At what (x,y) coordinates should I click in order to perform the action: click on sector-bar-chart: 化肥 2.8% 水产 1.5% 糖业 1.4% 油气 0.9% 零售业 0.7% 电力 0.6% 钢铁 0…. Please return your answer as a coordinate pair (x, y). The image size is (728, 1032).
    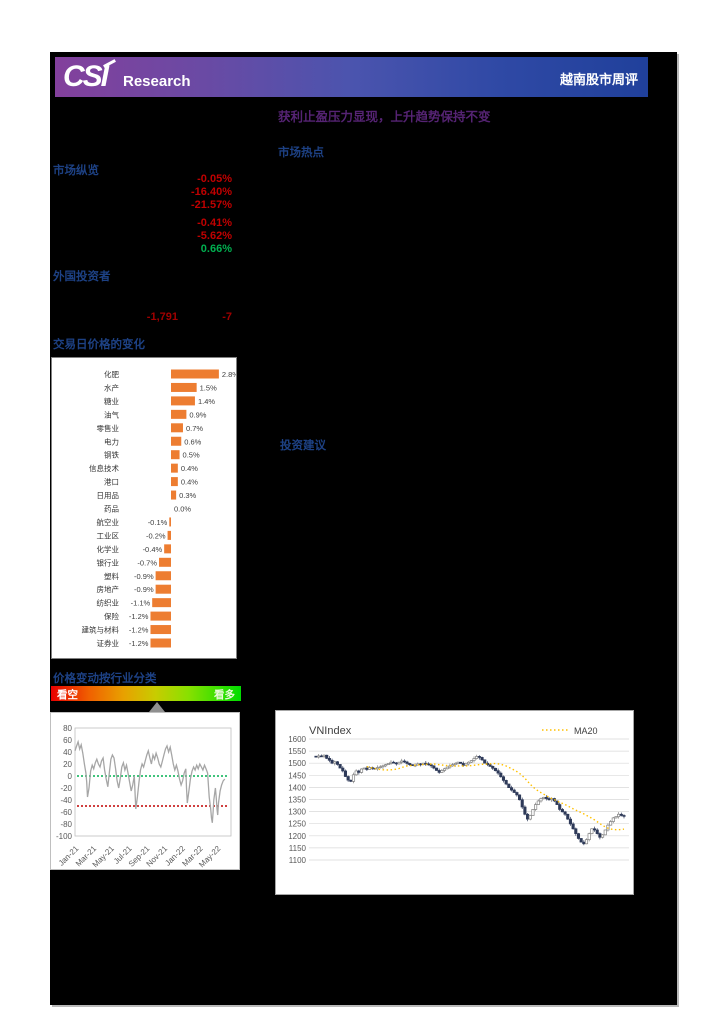
    Looking at the image, I should click on (161, 508).